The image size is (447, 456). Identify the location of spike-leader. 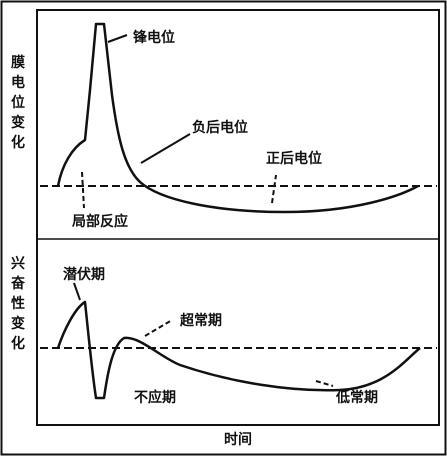
(117, 38).